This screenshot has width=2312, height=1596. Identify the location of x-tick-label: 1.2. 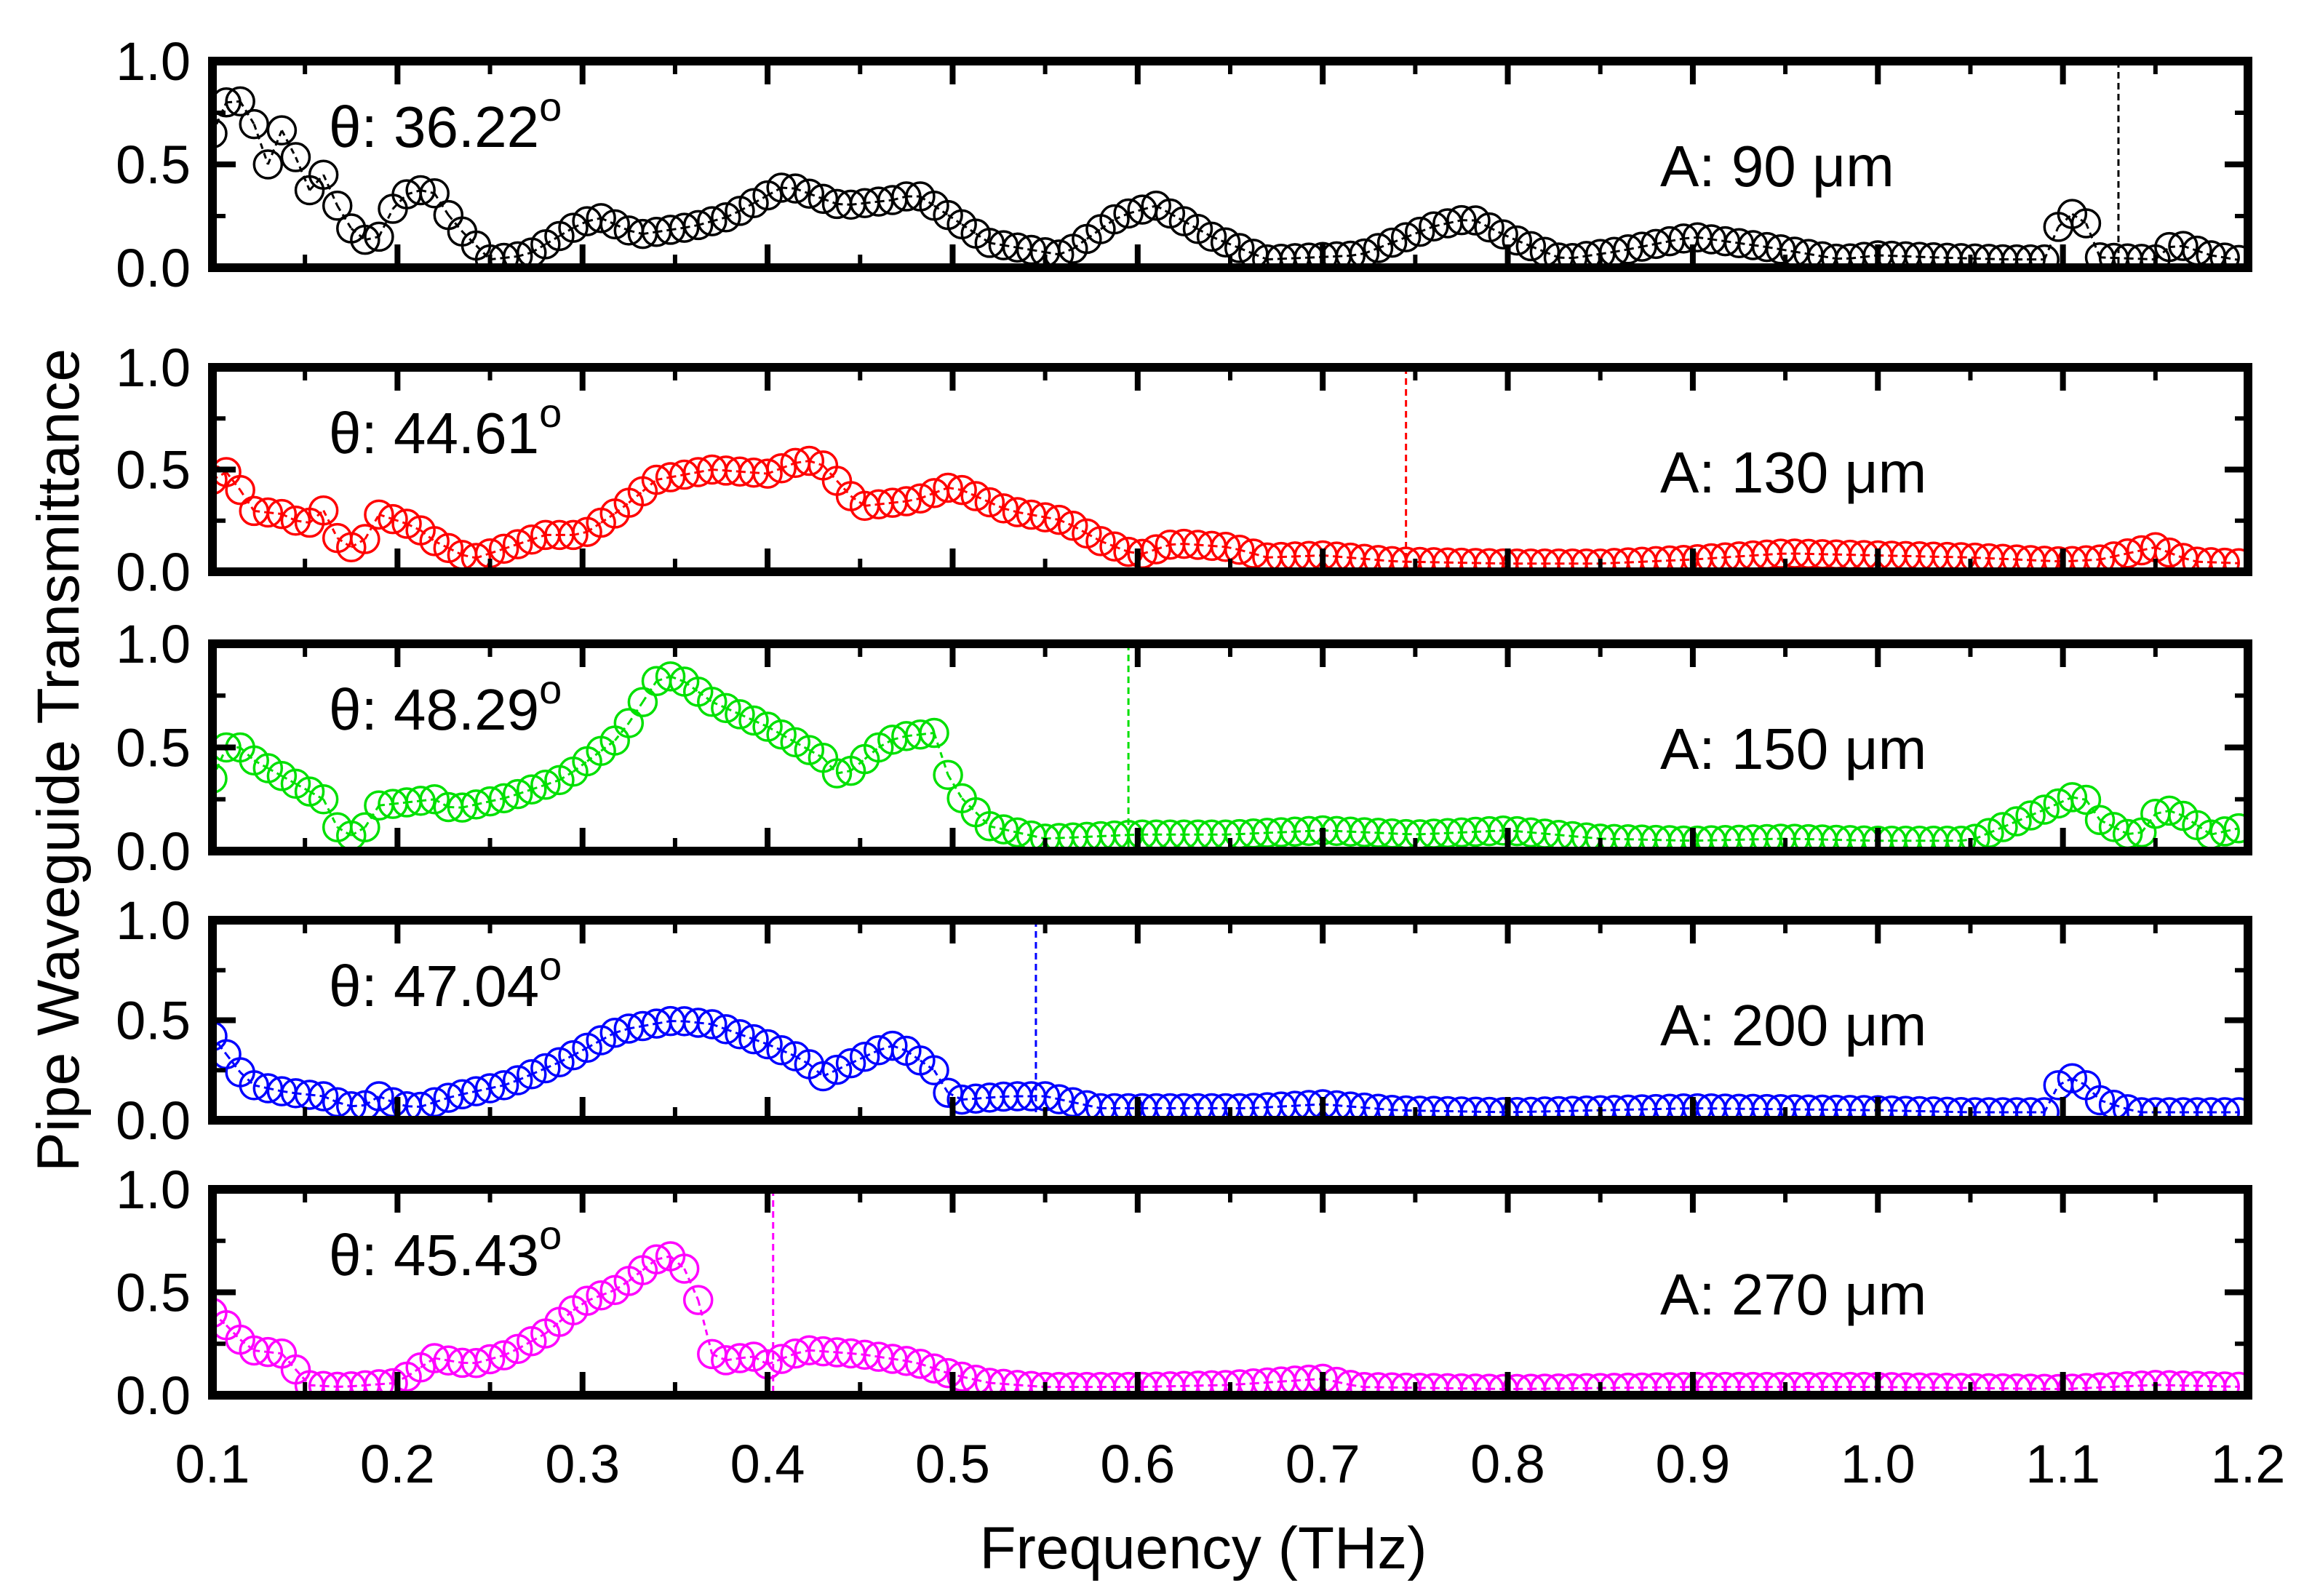
(2248, 1464).